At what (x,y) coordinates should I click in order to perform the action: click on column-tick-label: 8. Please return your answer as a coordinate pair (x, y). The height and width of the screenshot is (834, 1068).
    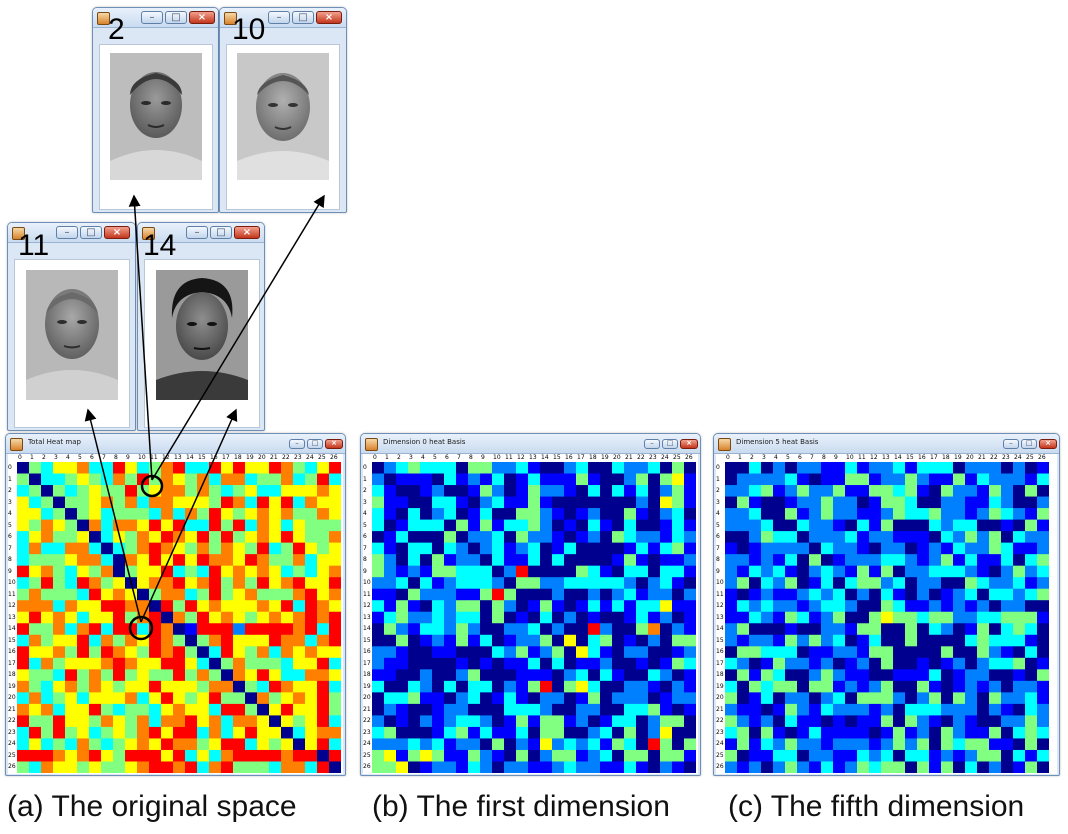
    Looking at the image, I should click on (471, 457).